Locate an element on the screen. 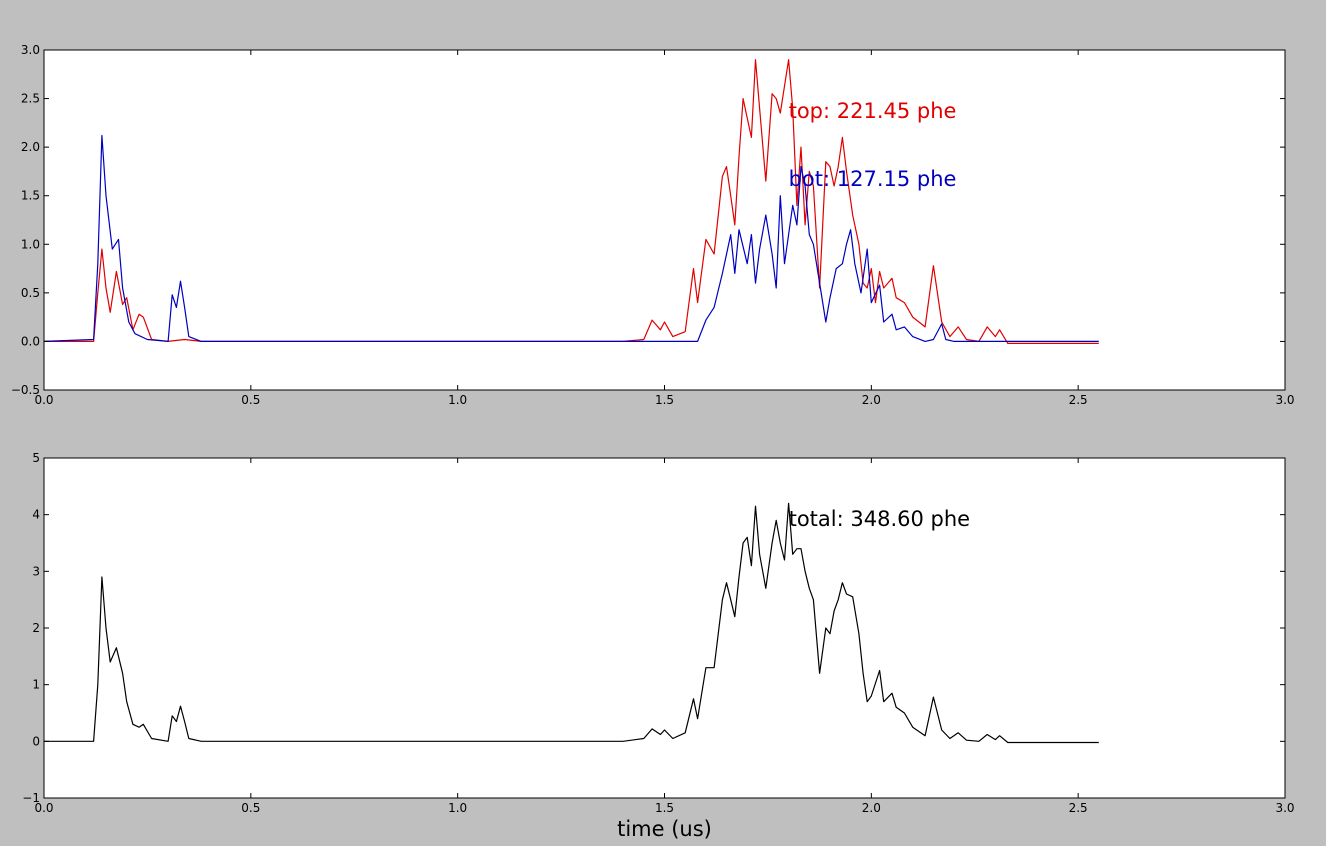 This screenshot has width=1326, height=846. y-tick-label: 4 is located at coordinates (36, 515).